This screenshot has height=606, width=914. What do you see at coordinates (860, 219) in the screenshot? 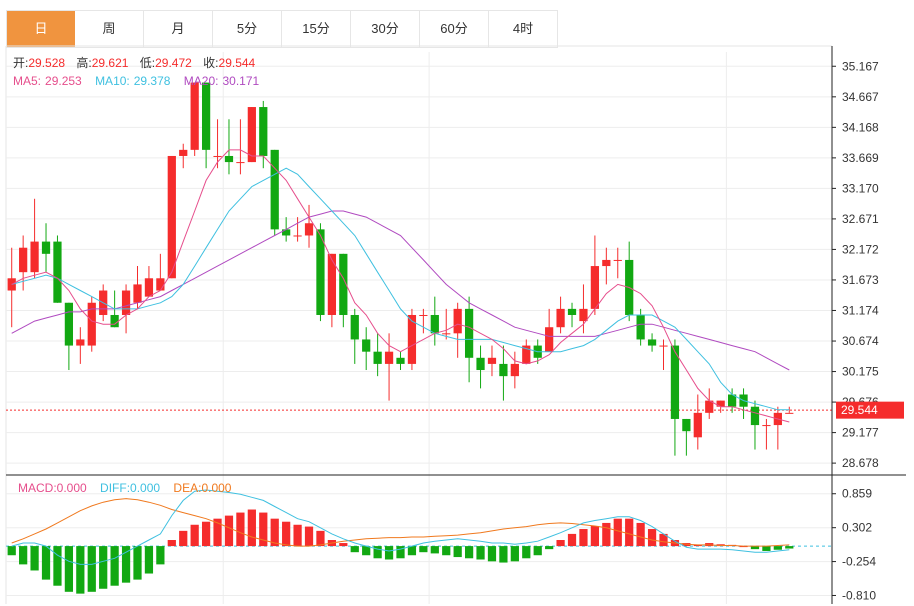
I see `ytick-label-5: 32.671` at bounding box center [860, 219].